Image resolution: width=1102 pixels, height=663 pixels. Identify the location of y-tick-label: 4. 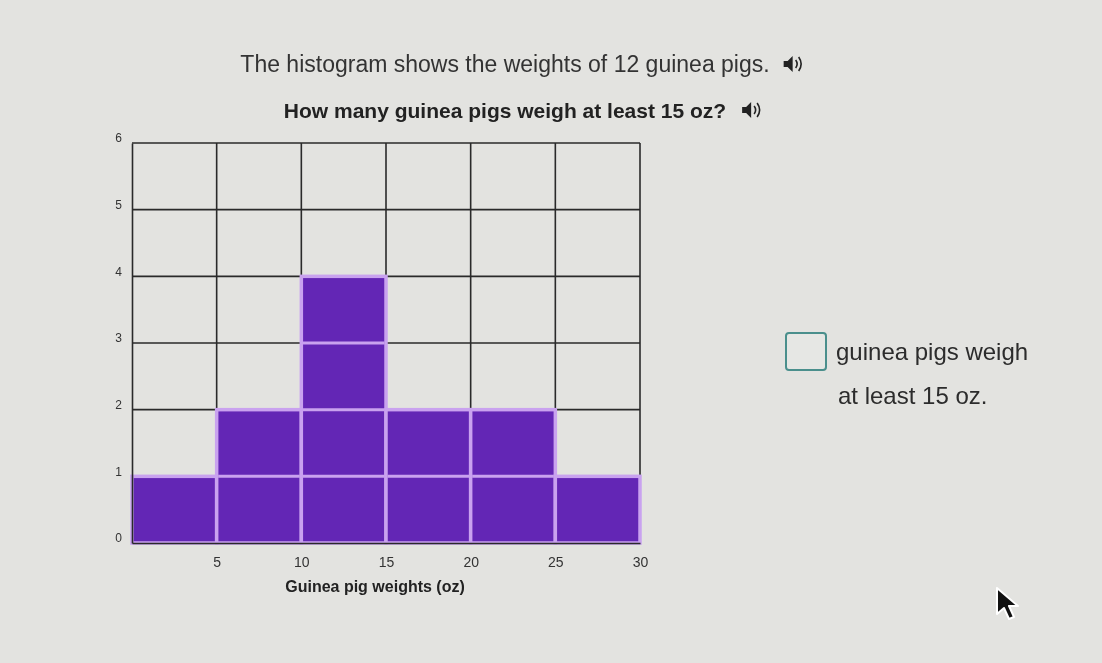
(119, 271).